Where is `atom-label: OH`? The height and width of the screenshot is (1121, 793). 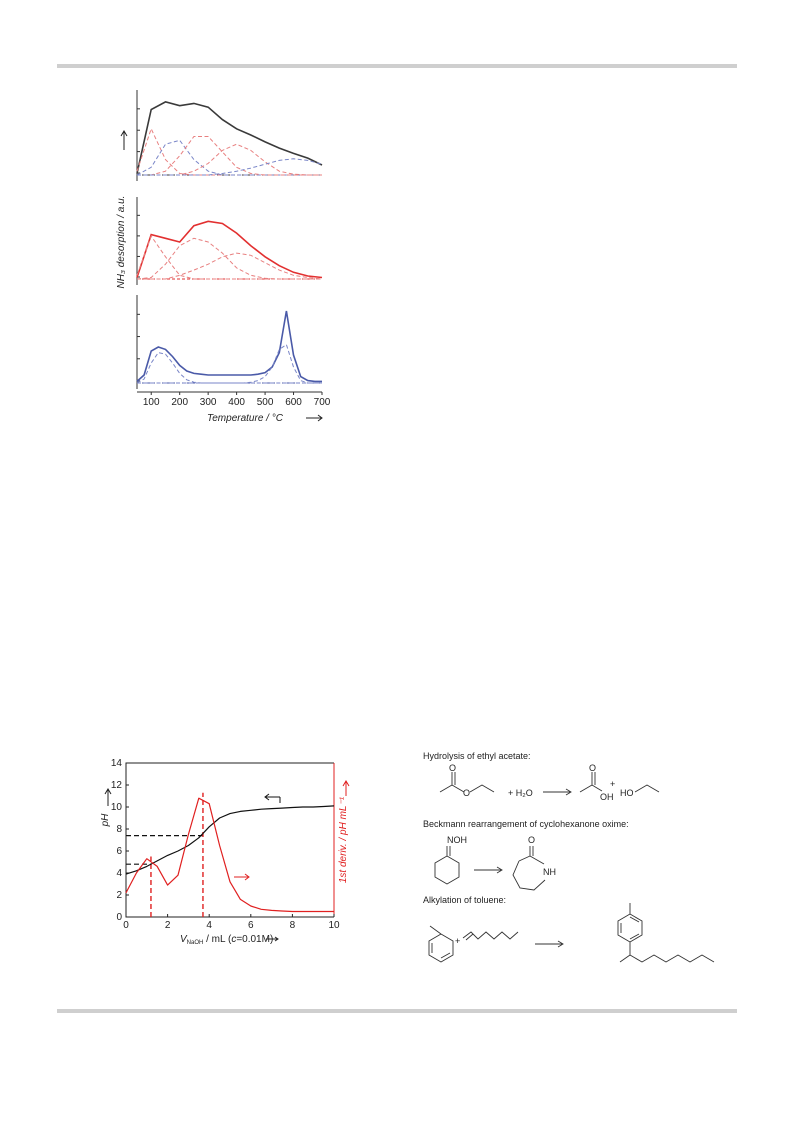
atom-label: OH is located at coordinates (607, 797).